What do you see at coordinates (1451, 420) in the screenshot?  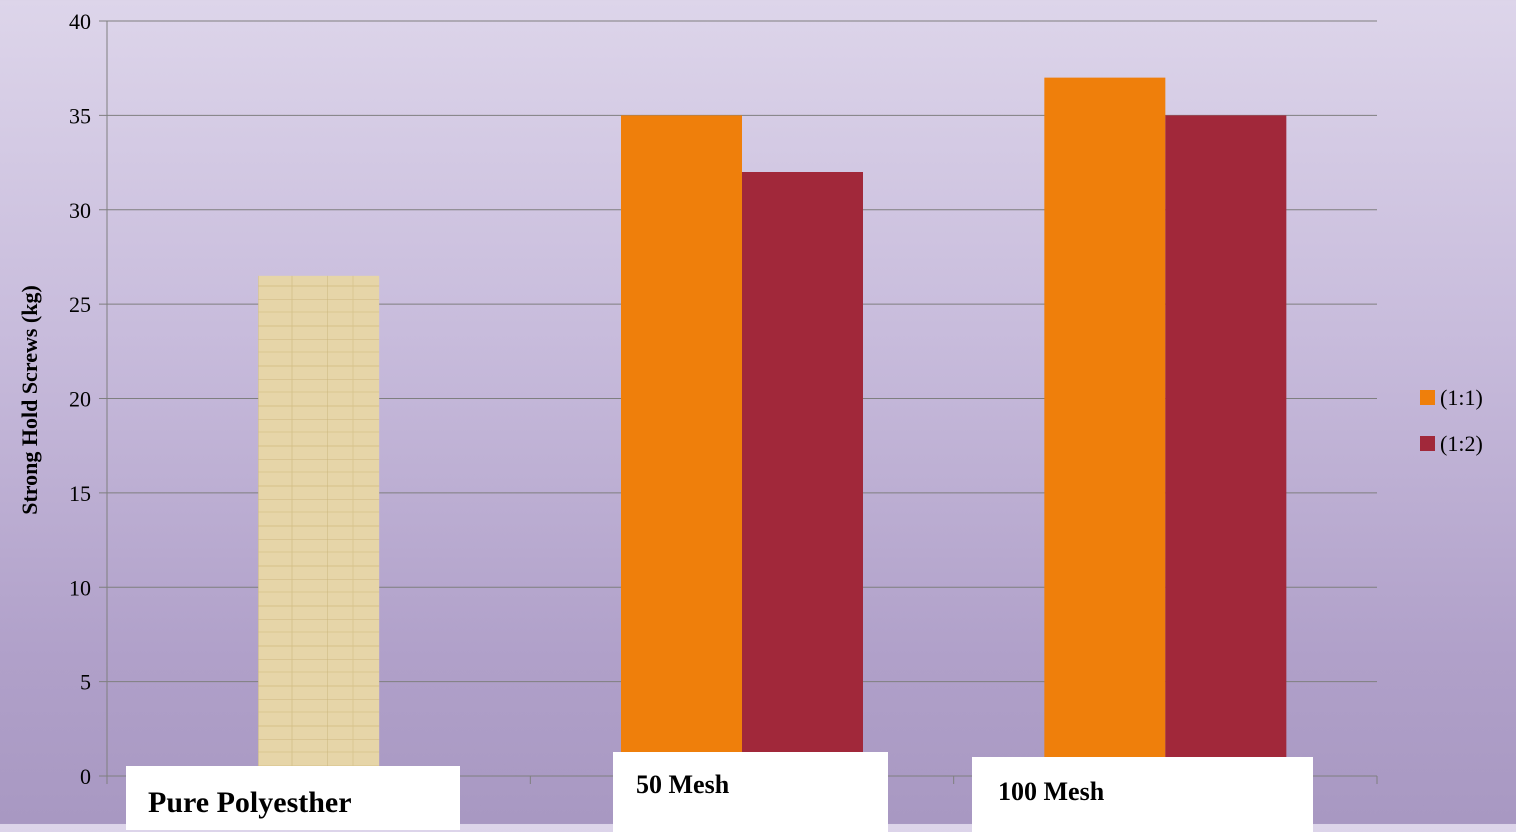 I see `legend: (1:1) (1:2)` at bounding box center [1451, 420].